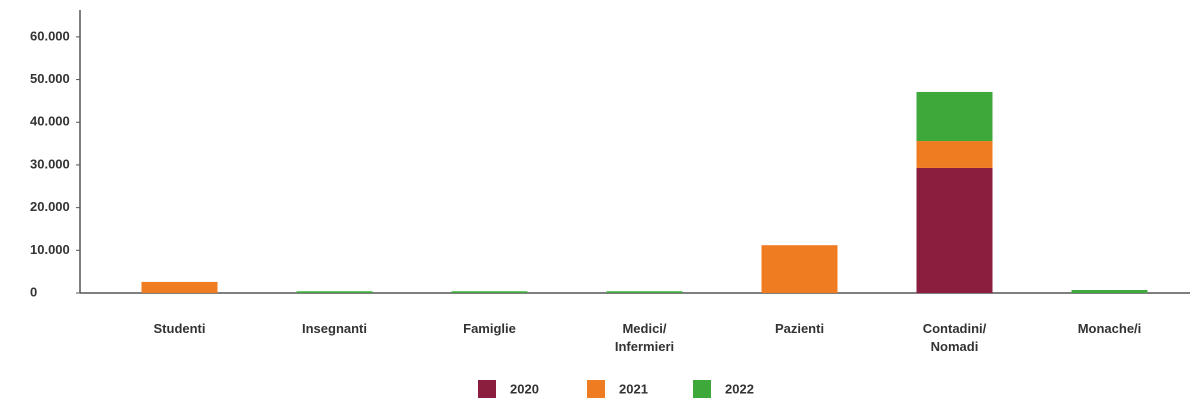  I want to click on x-tick-label: Contadini/ Nomadi, so click(954, 337).